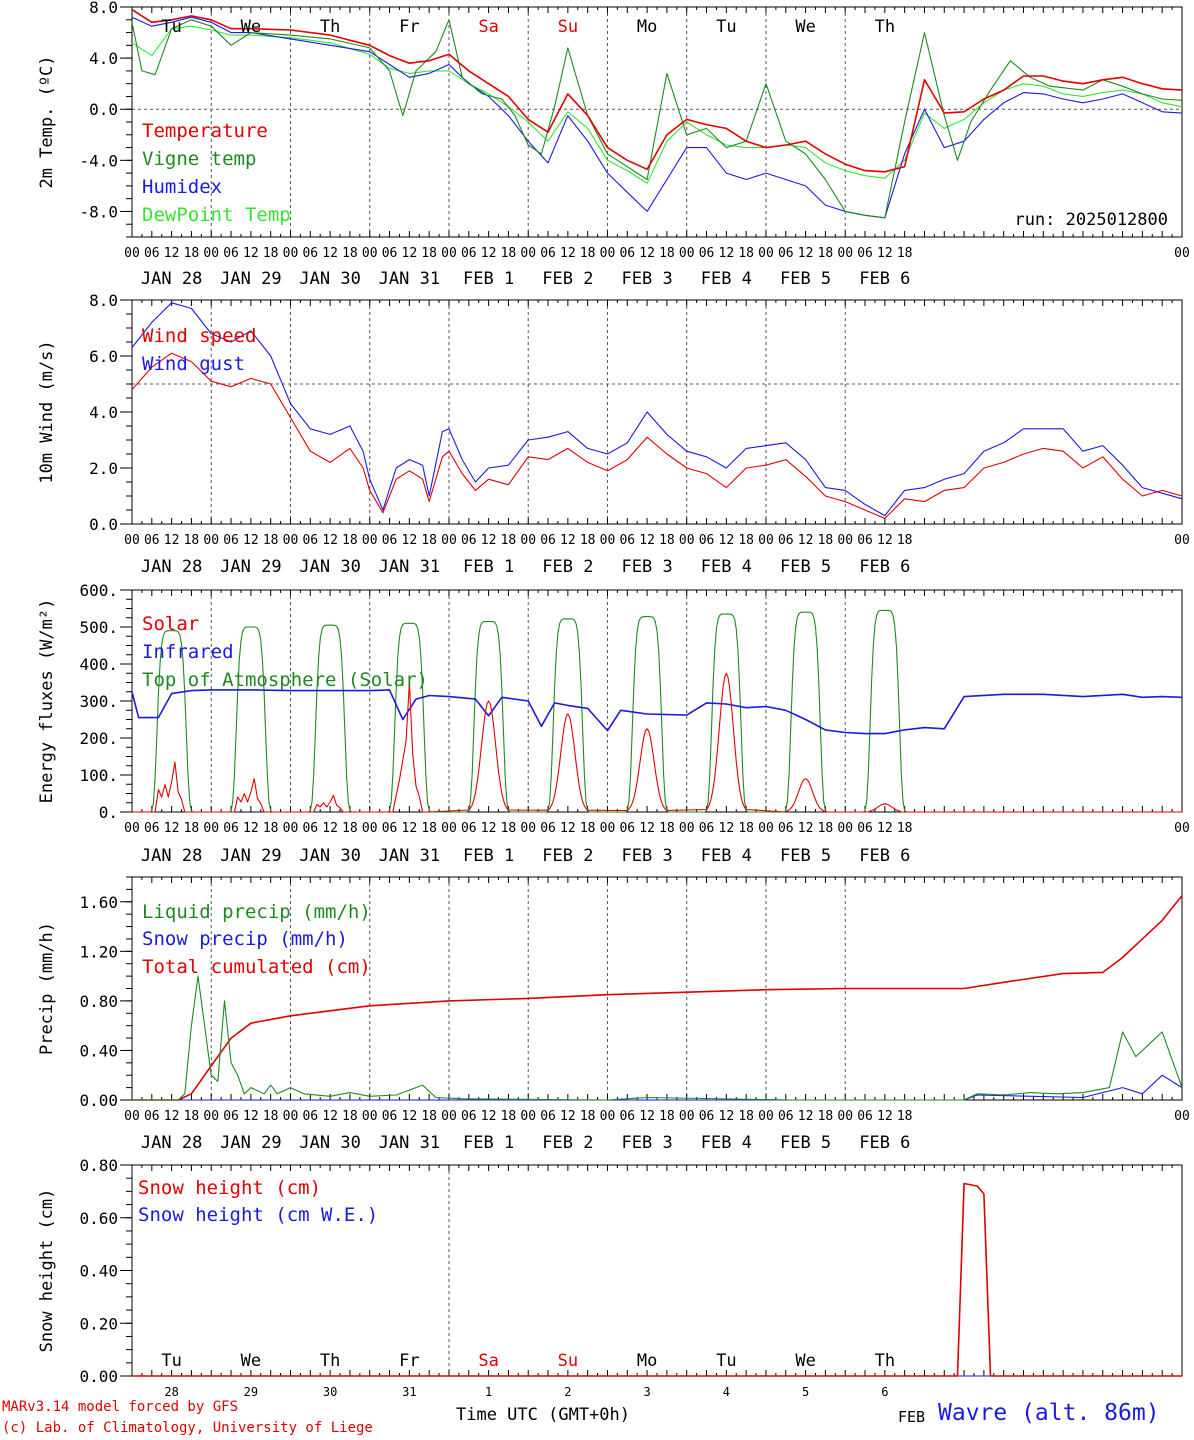  I want to click on y-tick-label: 1.20, so click(98, 951).